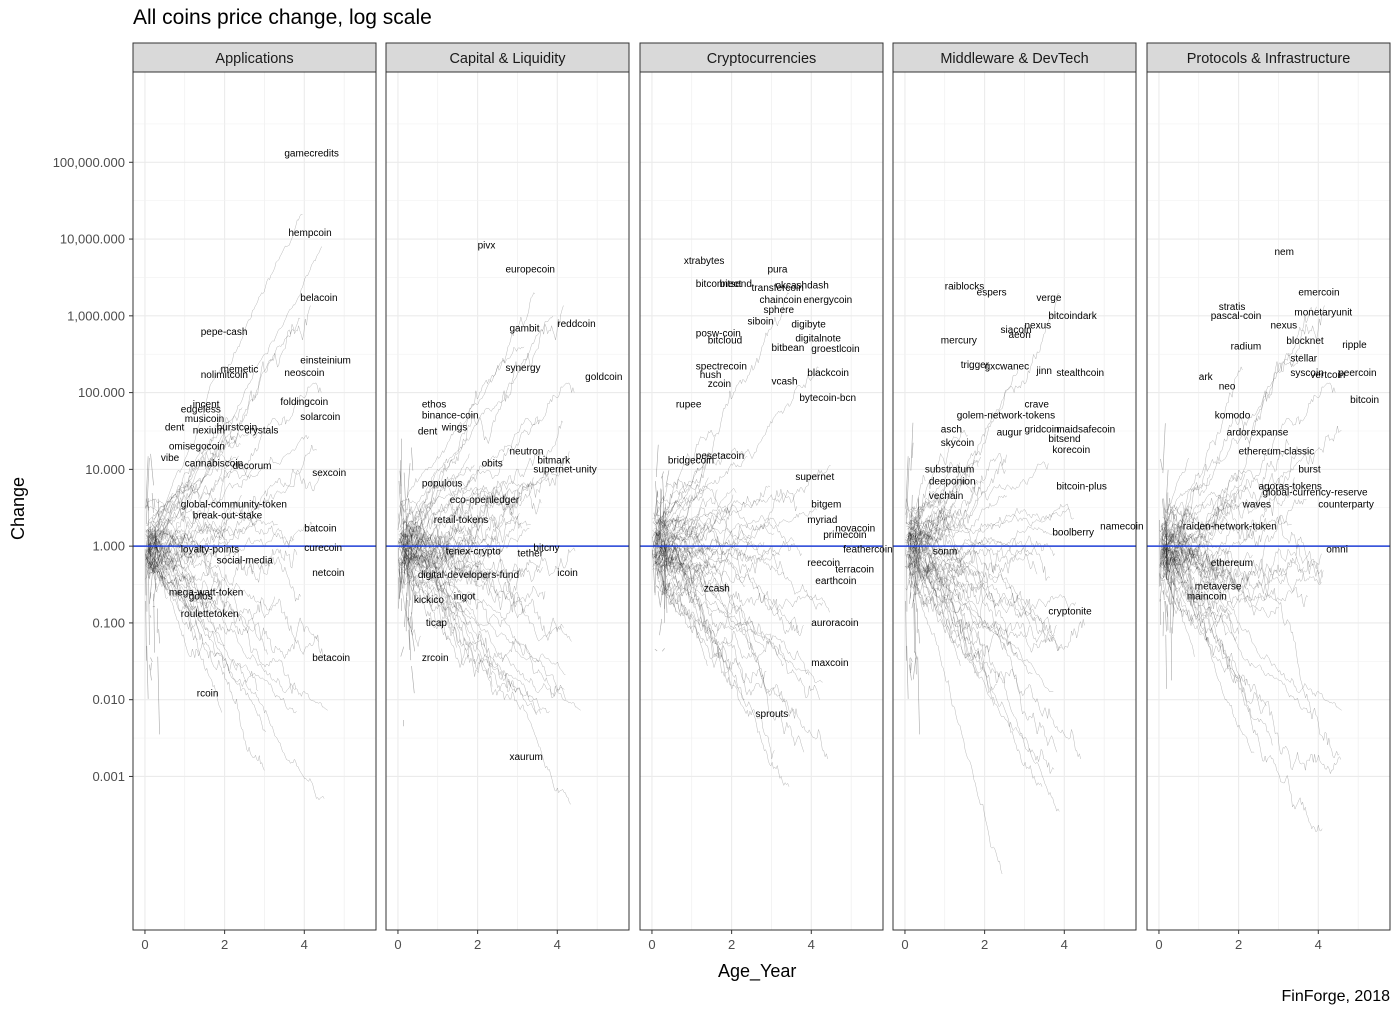 The image size is (1400, 1018). I want to click on coin-label: feathercoin, so click(867, 550).